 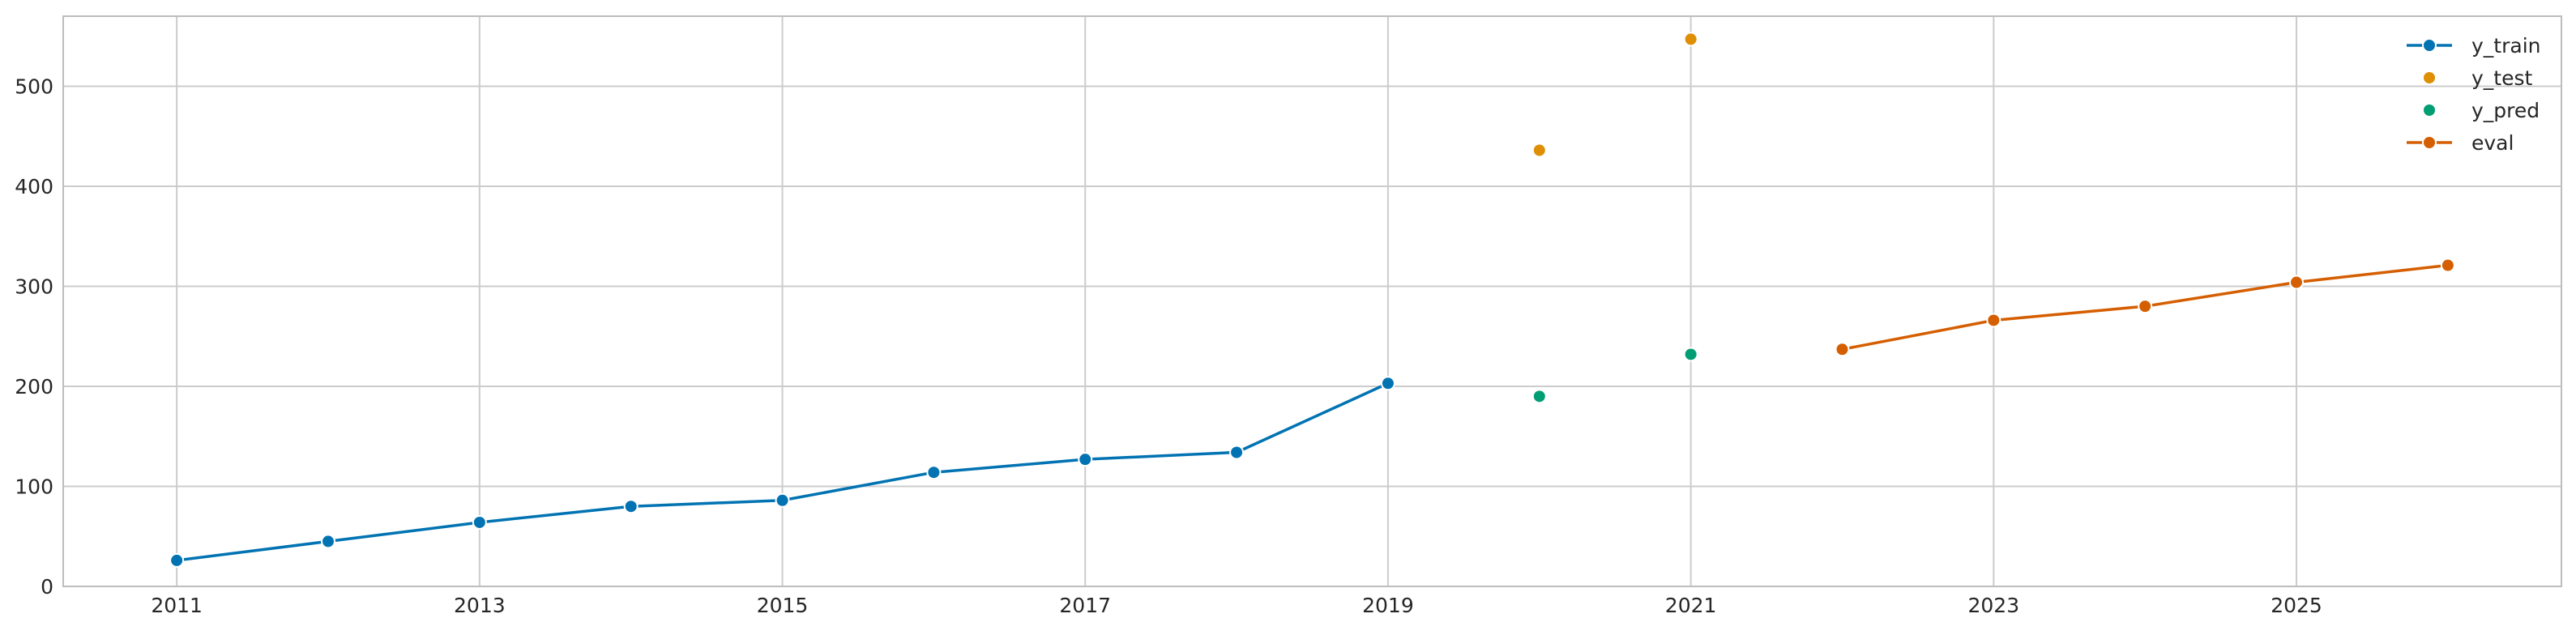 What do you see at coordinates (2506, 46) in the screenshot?
I see `legend-label: y_train` at bounding box center [2506, 46].